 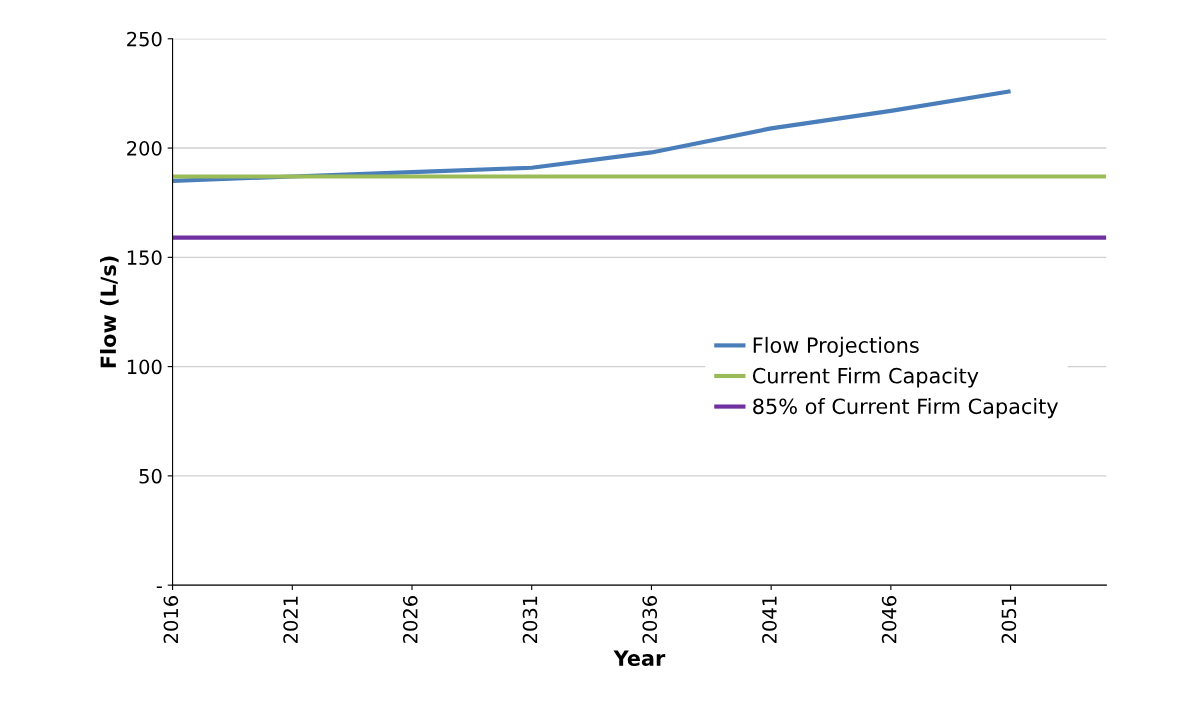 What do you see at coordinates (1009, 619) in the screenshot?
I see `x-tick-label: 2051` at bounding box center [1009, 619].